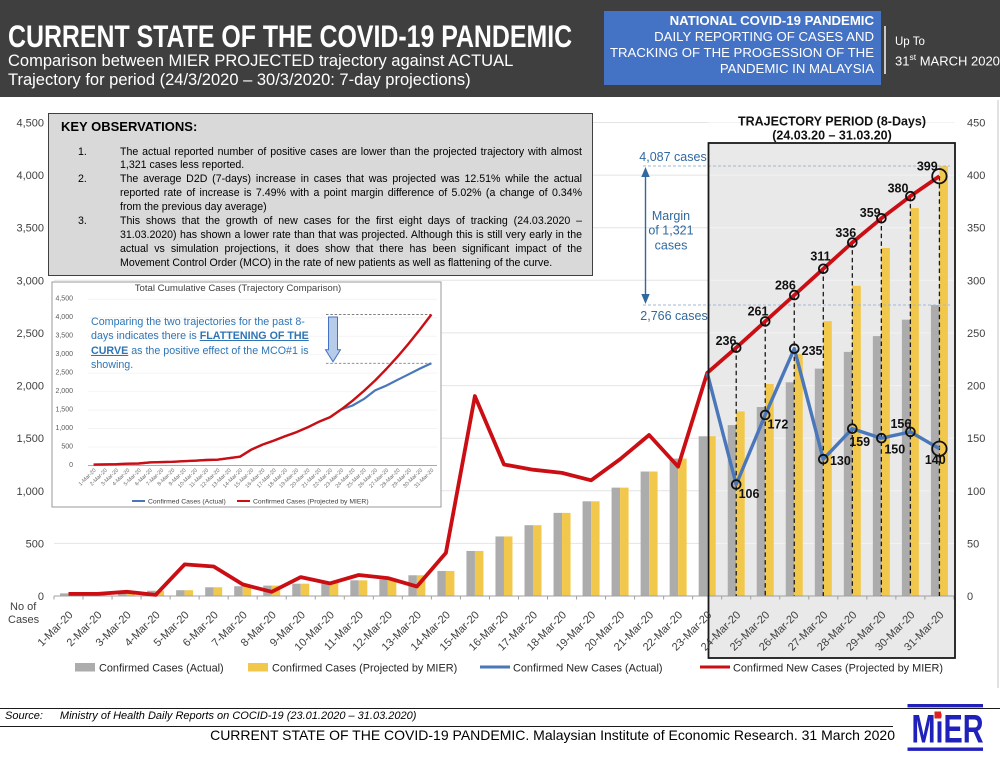  What do you see at coordinates (758, 312) in the screenshot?
I see `svg-text: 261` at bounding box center [758, 312].